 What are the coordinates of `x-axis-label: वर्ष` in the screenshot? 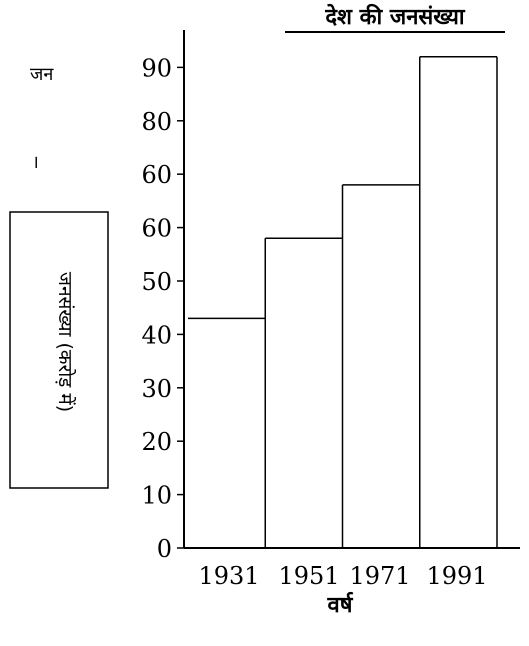 It's located at (340, 604).